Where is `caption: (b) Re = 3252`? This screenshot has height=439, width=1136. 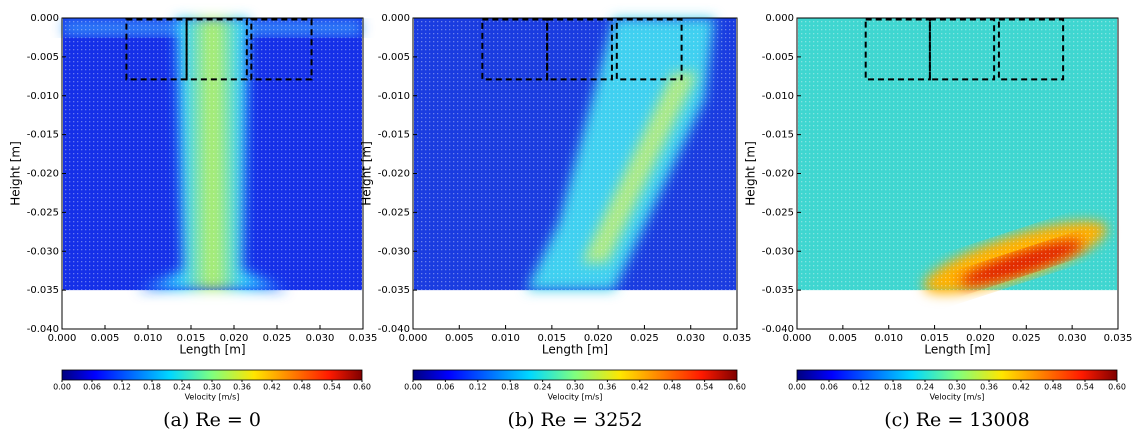
caption: (b) Re = 3252 is located at coordinates (575, 420).